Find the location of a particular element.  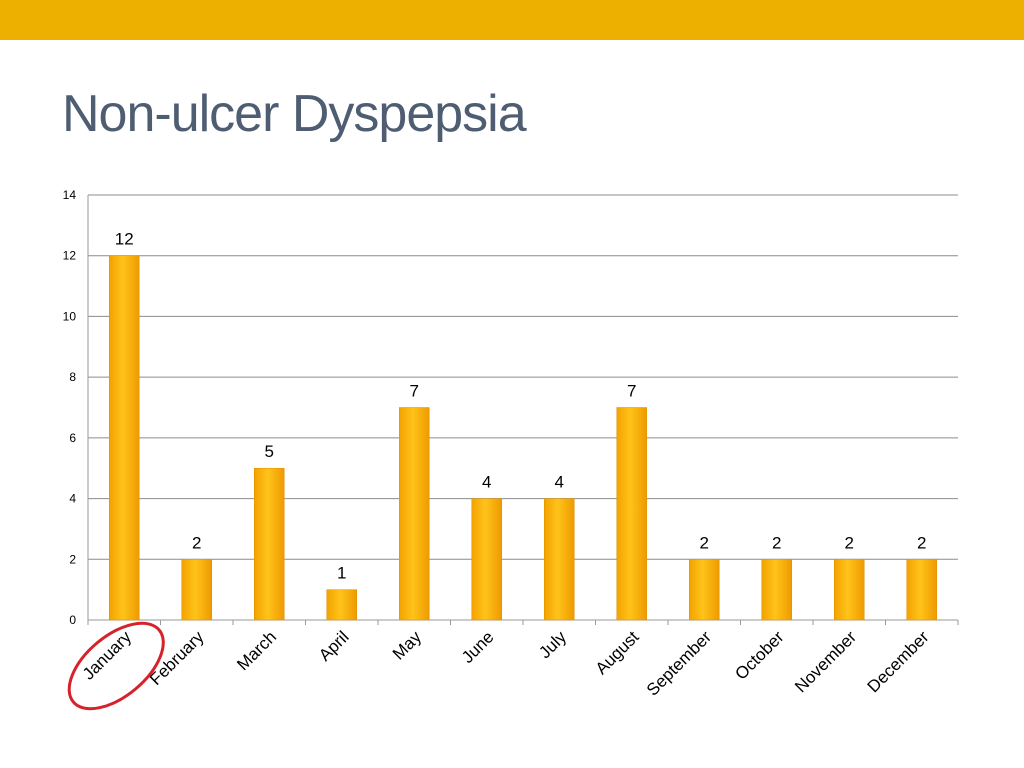

bar-june is located at coordinates (486, 559).